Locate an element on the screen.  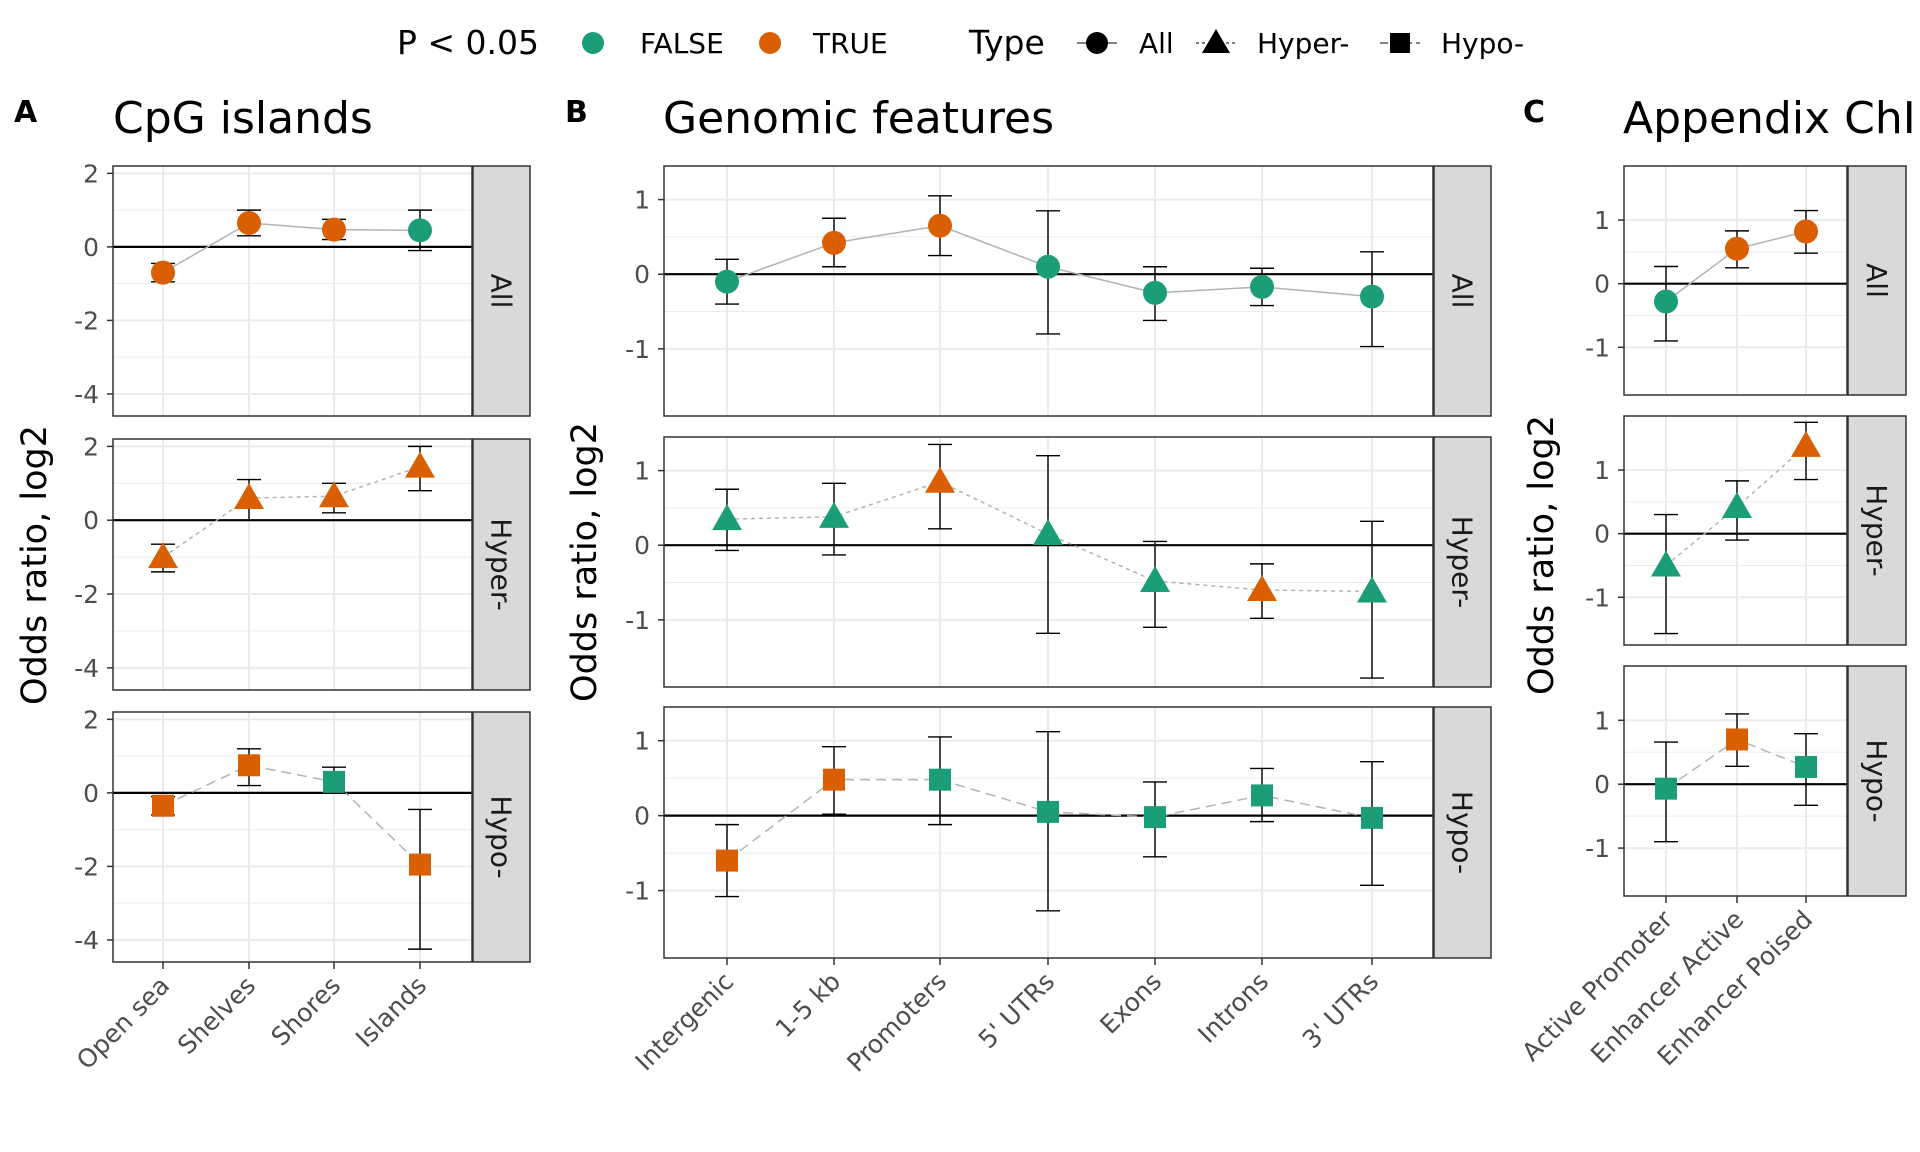
error-bar is located at coordinates (420, 879).